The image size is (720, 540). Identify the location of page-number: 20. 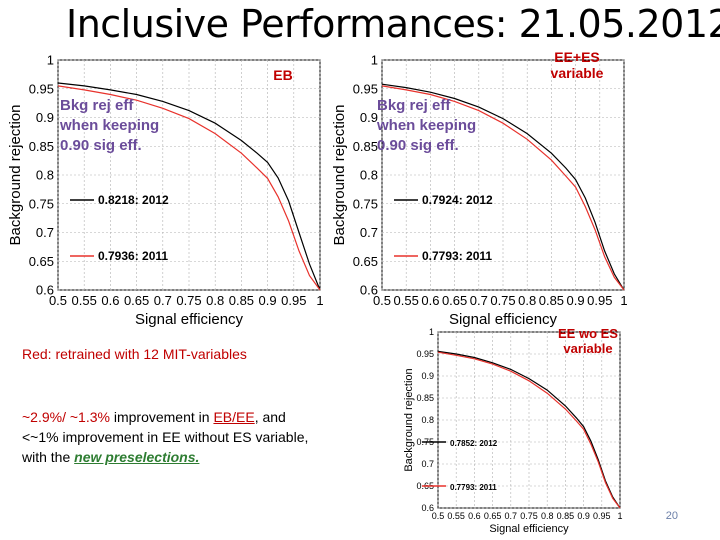
(671, 516).